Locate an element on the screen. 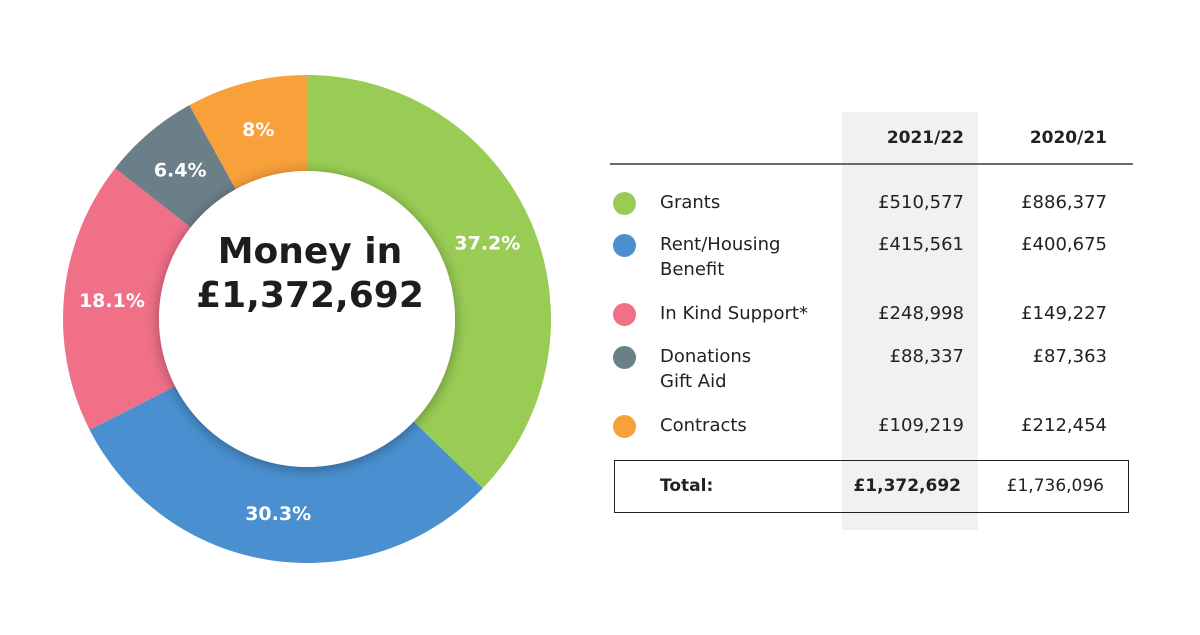 The image size is (1200, 635). legend-dot-rent-housing is located at coordinates (624, 245).